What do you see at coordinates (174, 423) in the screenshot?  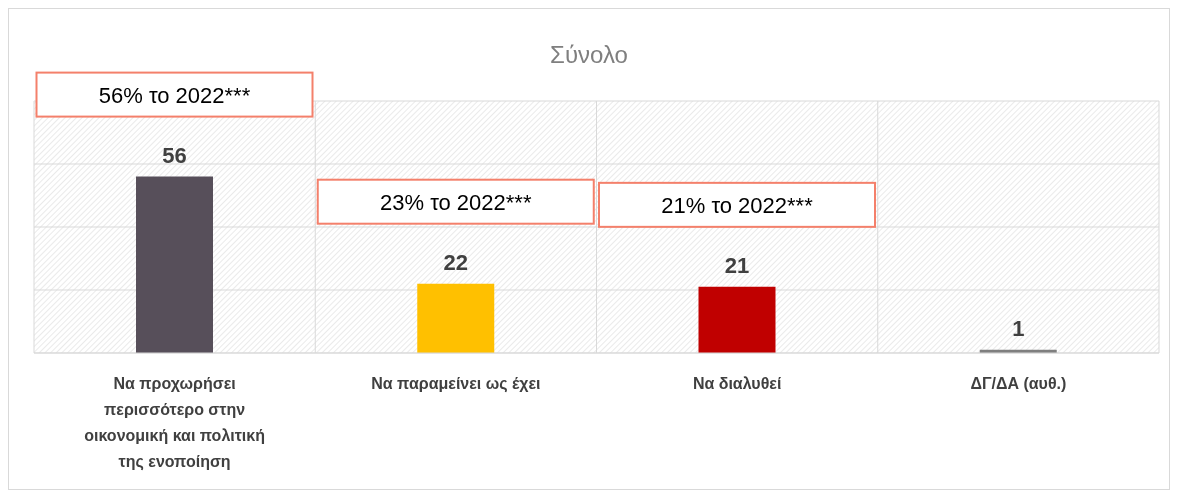 I see `x-tick-label: Να προχωρήσει περισσότερο στην οικονομική και πολιτική της ενοποίηση` at bounding box center [174, 423].